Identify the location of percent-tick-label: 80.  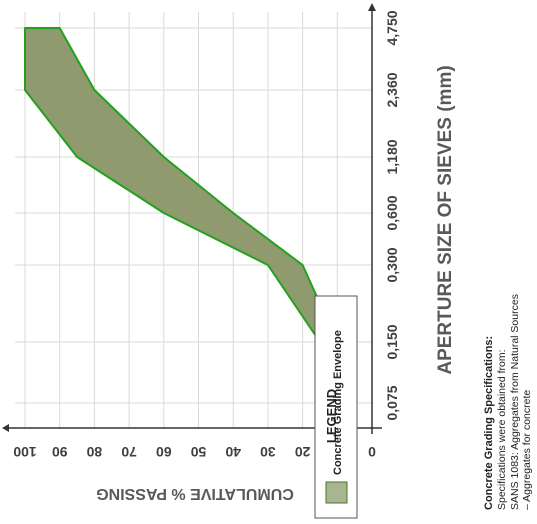
(94, 452).